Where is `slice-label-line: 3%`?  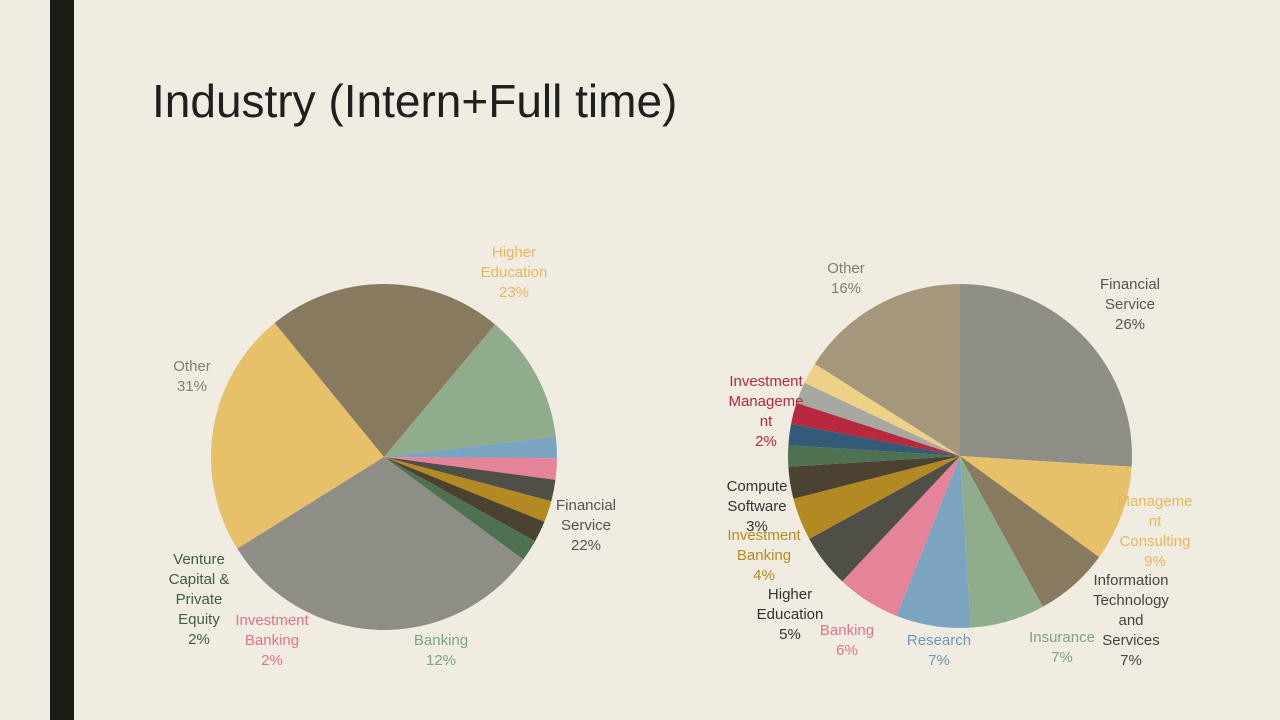 slice-label-line: 3% is located at coordinates (757, 526).